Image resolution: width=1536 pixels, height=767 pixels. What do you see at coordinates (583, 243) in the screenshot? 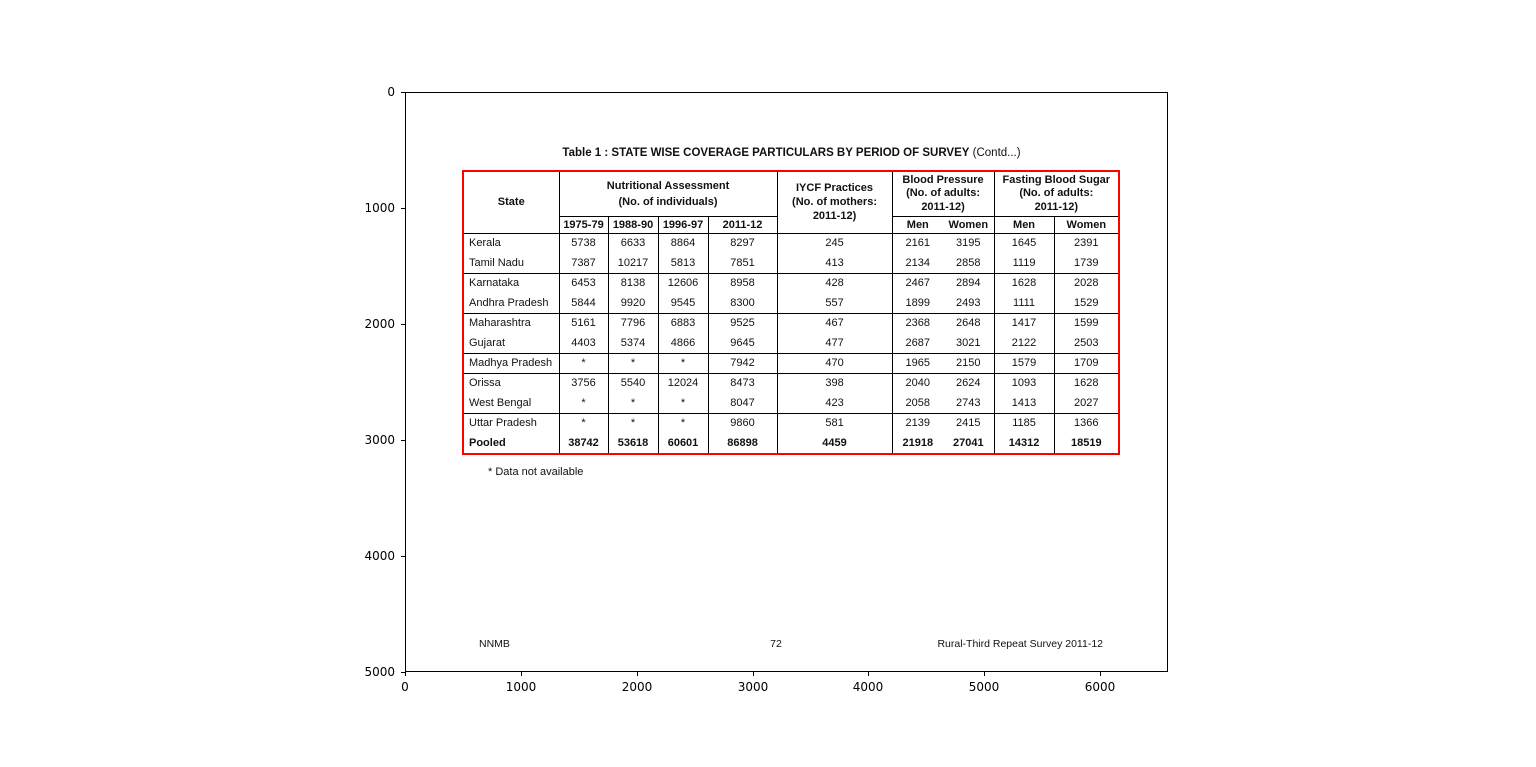
I see `value-cell: 5738` at bounding box center [583, 243].